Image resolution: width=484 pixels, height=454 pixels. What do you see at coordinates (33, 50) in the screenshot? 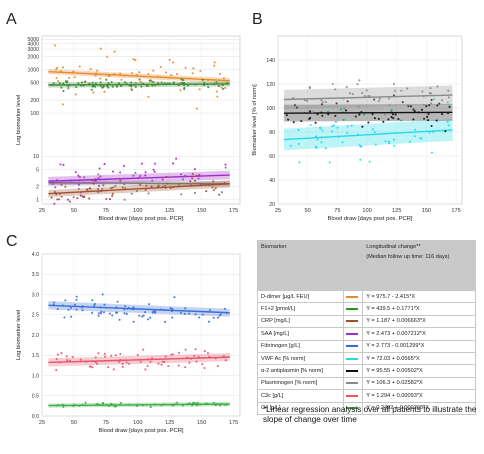
I see `y-tick-label: 3000` at bounding box center [33, 50].